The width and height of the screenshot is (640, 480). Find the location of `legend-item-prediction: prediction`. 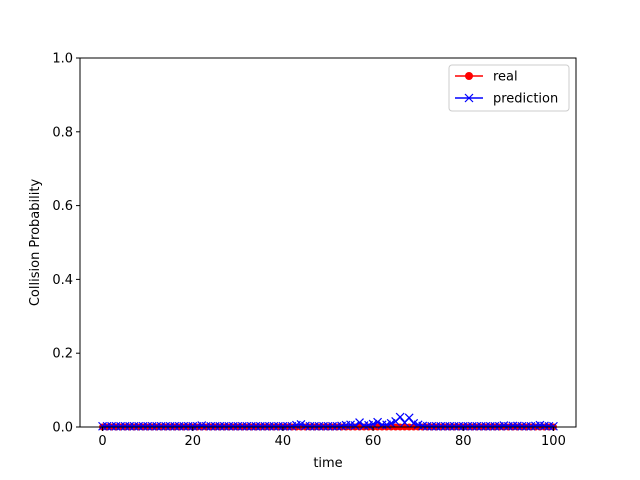

legend-item-prediction: prediction is located at coordinates (506, 99).